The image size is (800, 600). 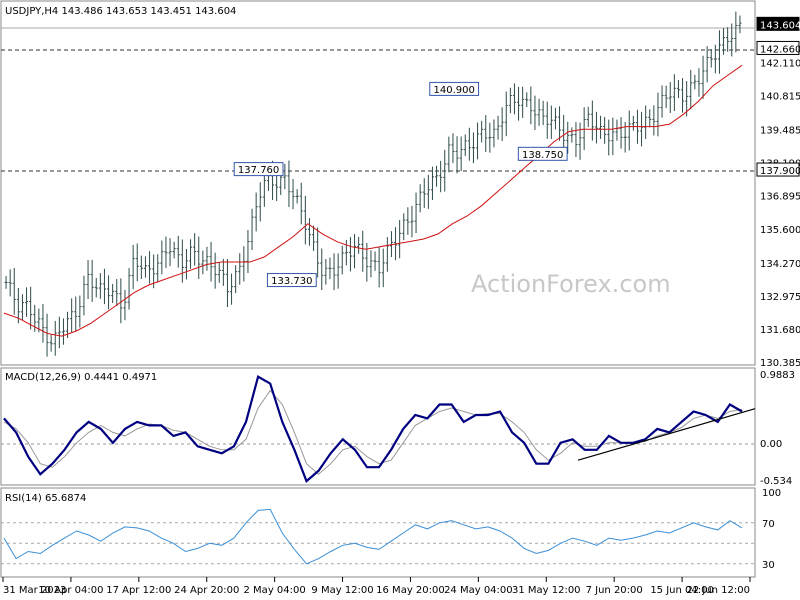 What do you see at coordinates (778, 23) in the screenshot?
I see `price-axis-highlight: 143.604` at bounding box center [778, 23].